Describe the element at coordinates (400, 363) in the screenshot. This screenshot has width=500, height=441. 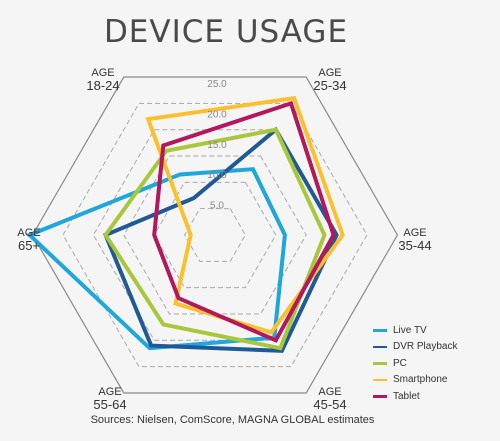
I see `legend-label: PC` at that location.